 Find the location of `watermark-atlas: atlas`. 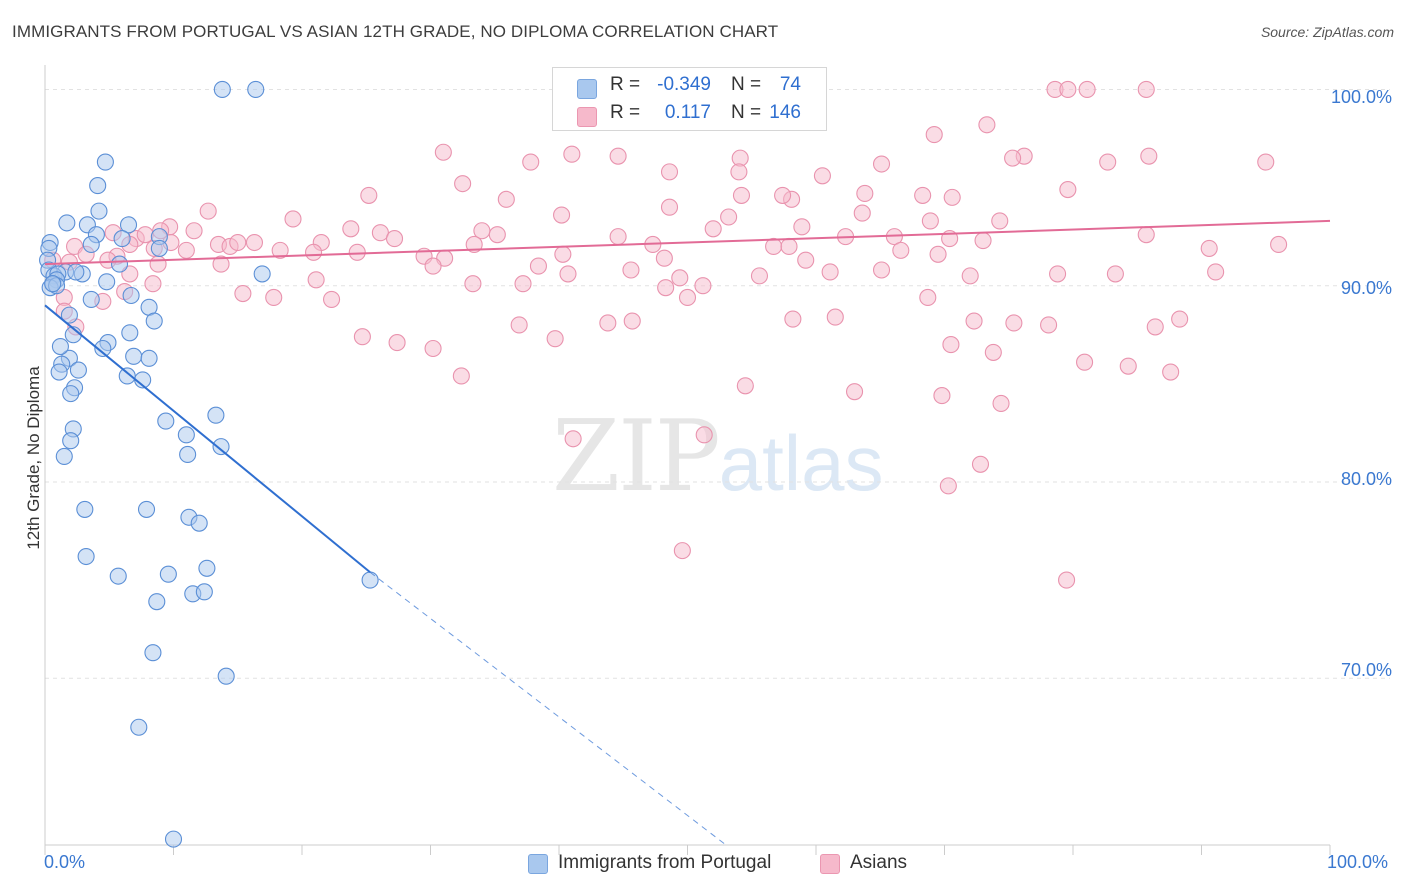

watermark-atlas: atlas is located at coordinates (801, 463).